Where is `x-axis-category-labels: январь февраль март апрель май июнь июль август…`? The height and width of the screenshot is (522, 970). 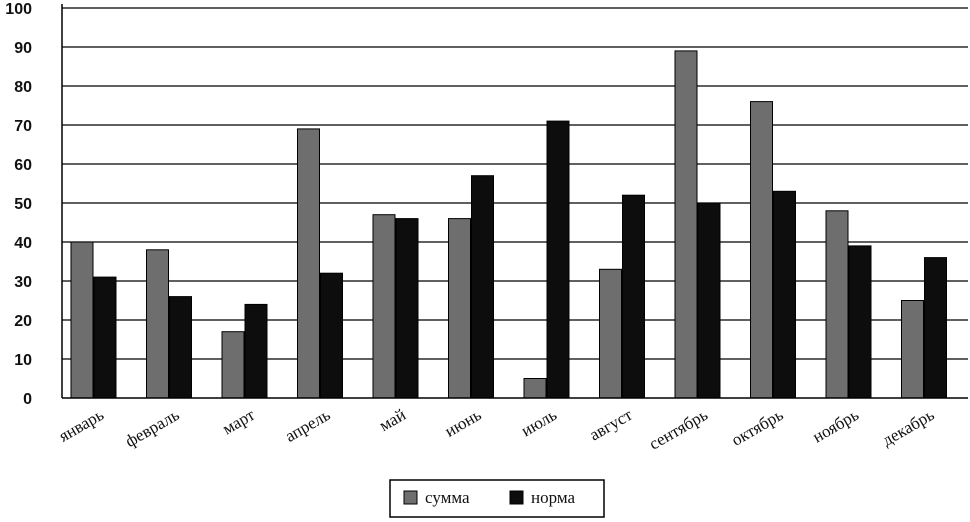 x-axis-category-labels: январь февраль март апрель май июнь июль август… is located at coordinates (496, 429).